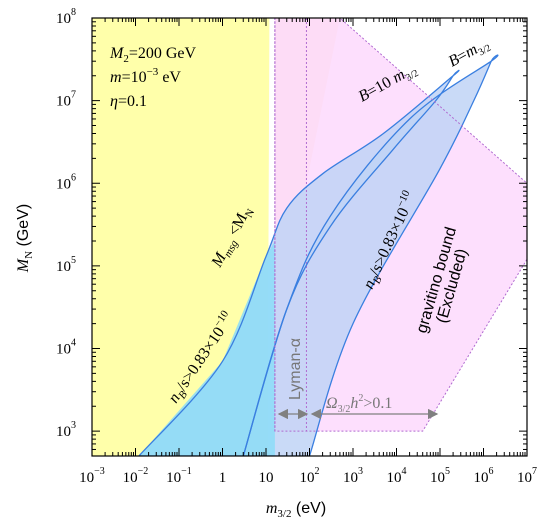  I want to click on x-tick-label: 10, so click(266, 478).